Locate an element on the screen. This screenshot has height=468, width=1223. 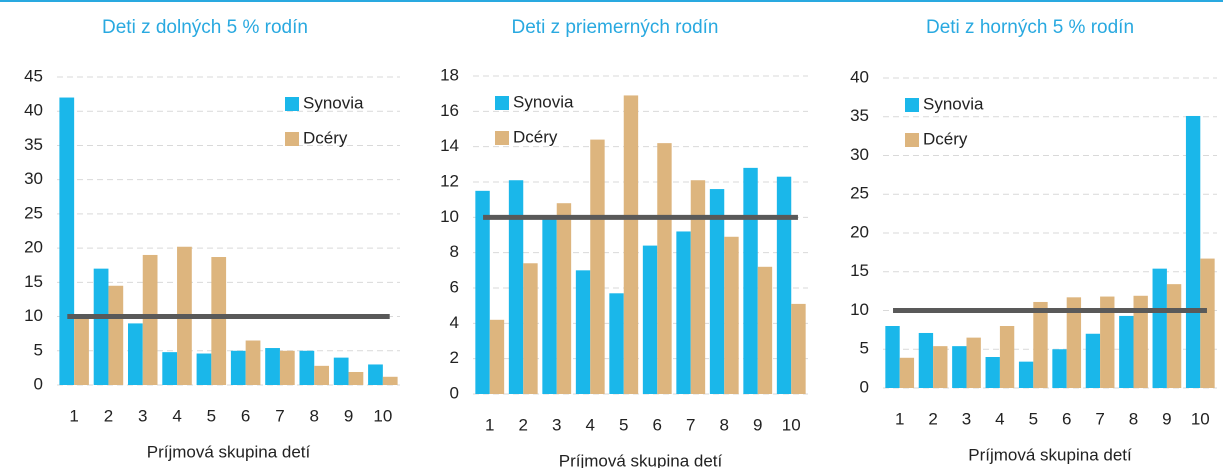
y-tick-label: 6 is located at coordinates (454, 286).